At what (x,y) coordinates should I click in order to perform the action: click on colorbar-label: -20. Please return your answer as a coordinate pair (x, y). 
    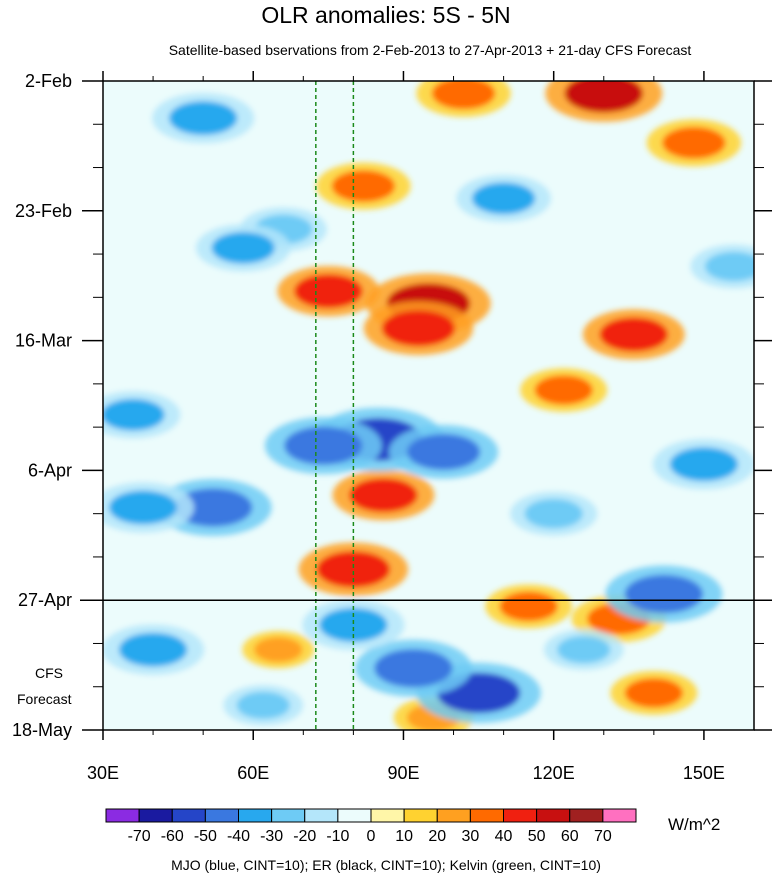
    Looking at the image, I should click on (304, 836).